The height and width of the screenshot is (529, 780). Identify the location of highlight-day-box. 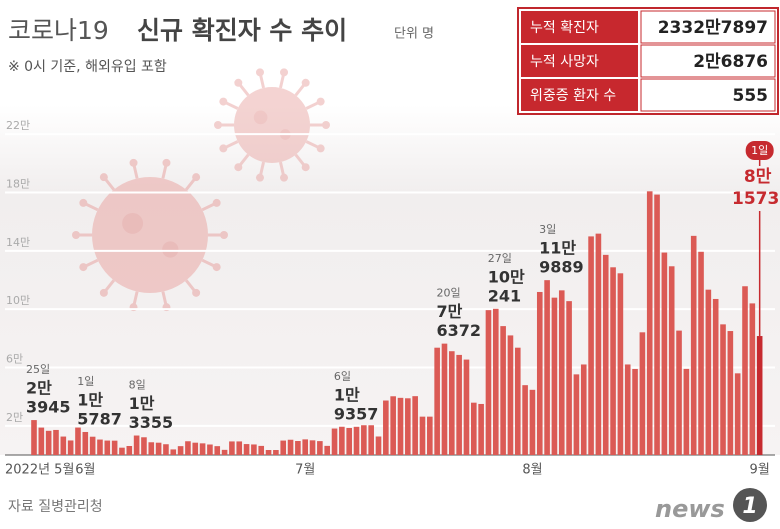
(759, 150).